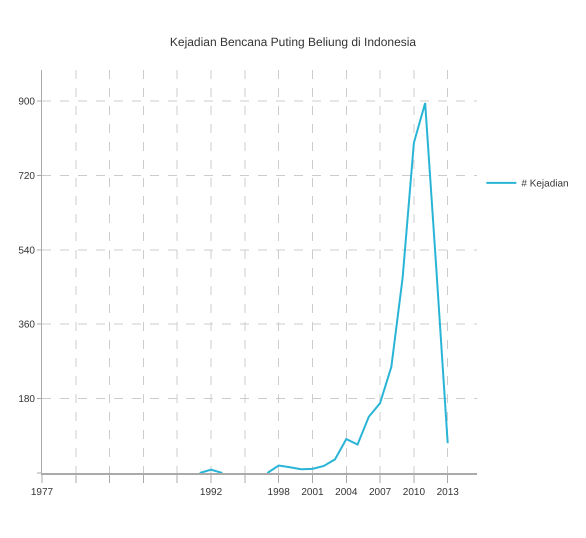  I want to click on x-tick-label: 2010, so click(414, 492).